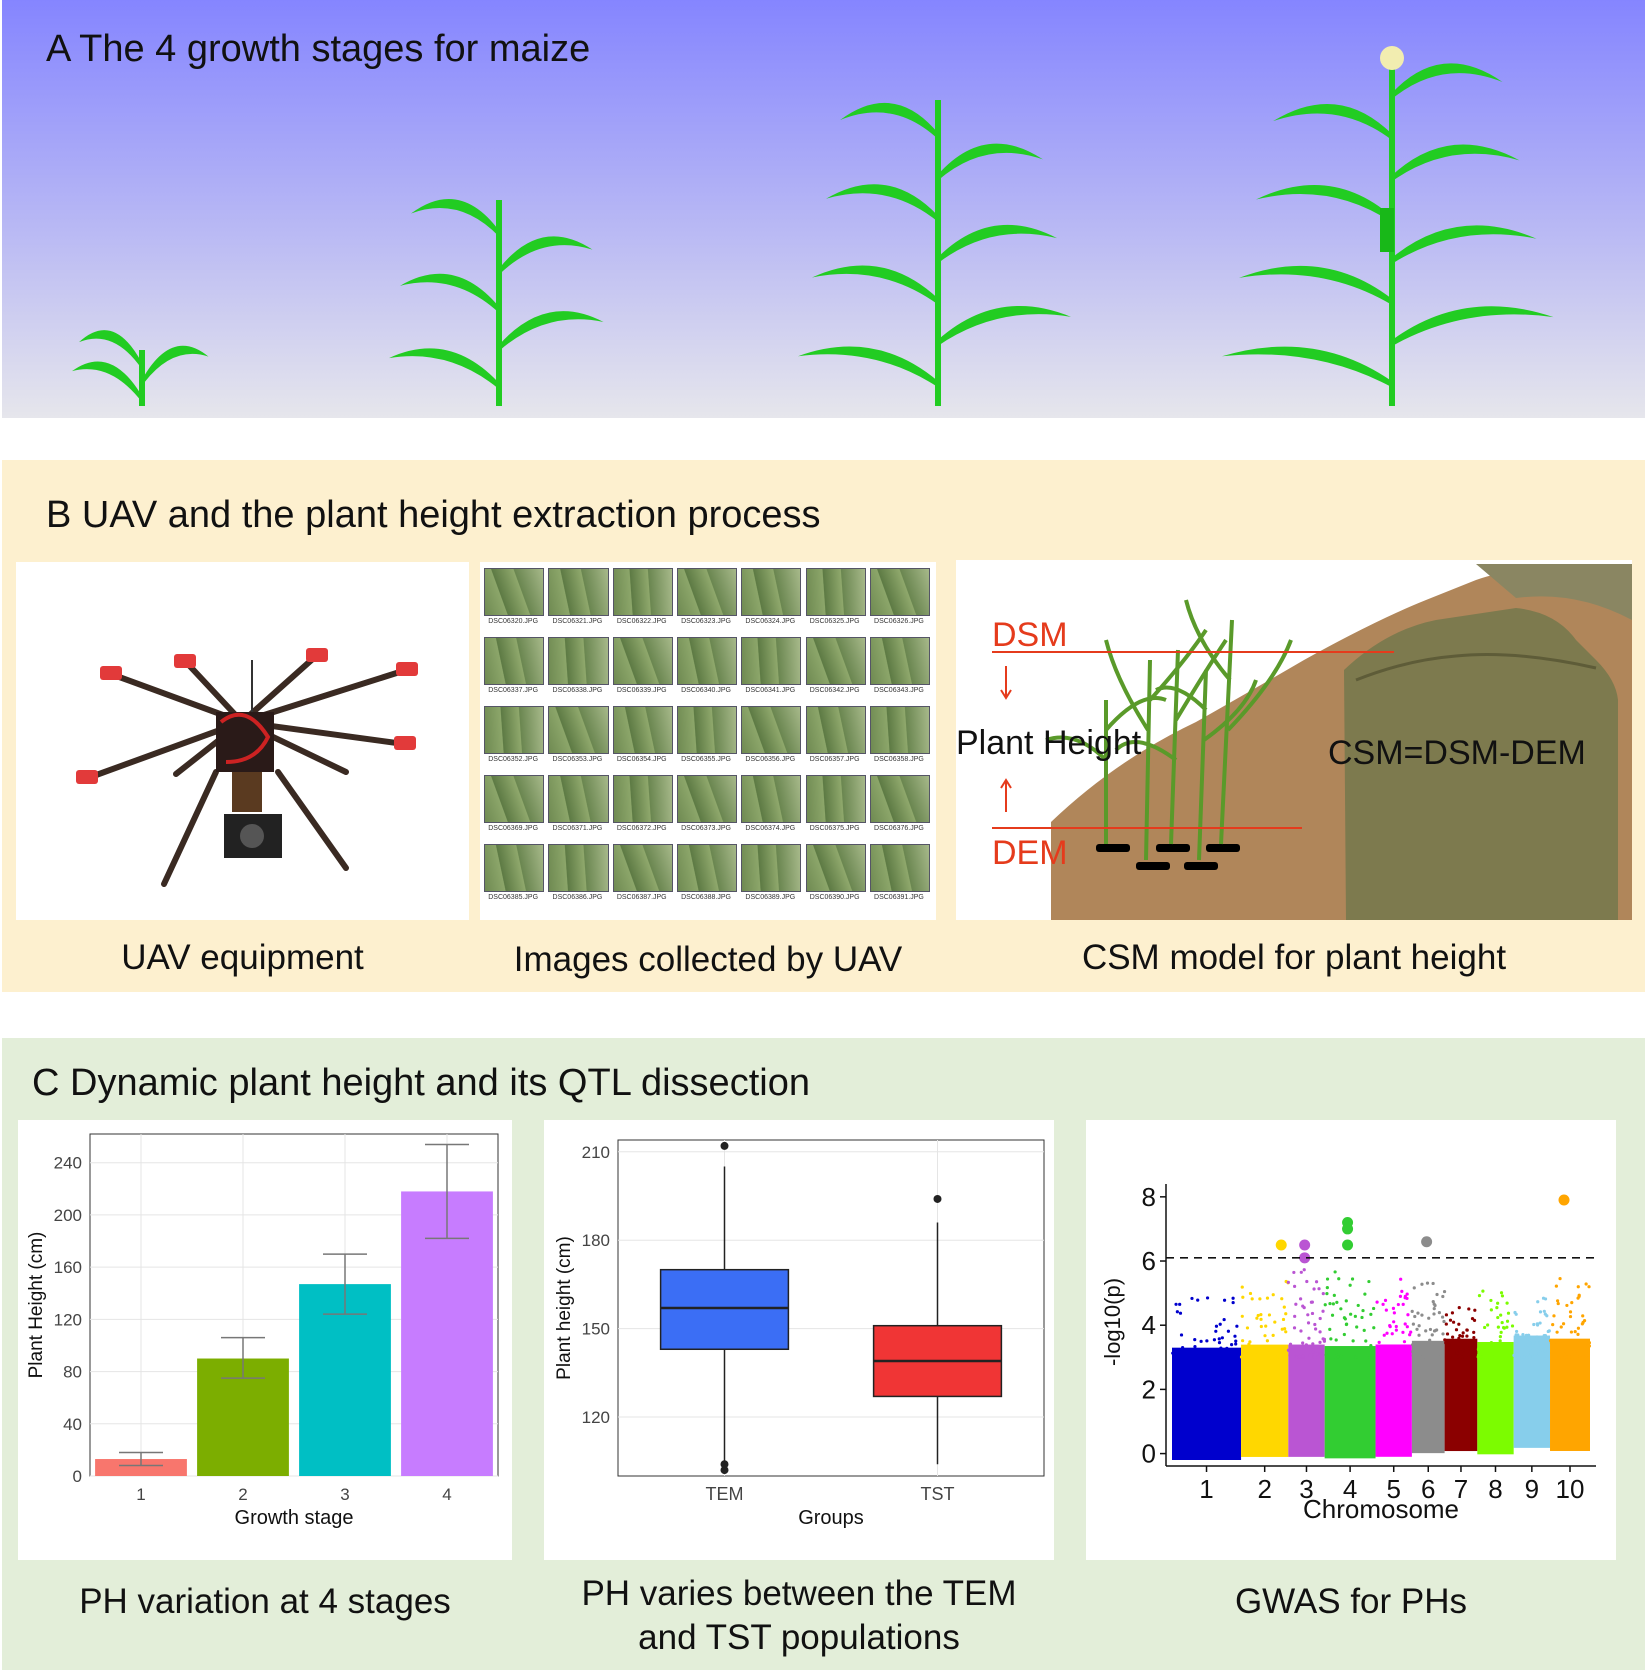 This screenshot has width=1645, height=1670. I want to click on y-tick-label: 150, so click(596, 1329).